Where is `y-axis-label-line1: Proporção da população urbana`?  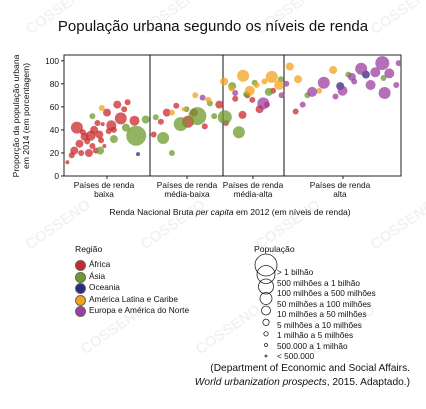
y-axis-label-line1: Proporção da população urbana is located at coordinates (16, 116).